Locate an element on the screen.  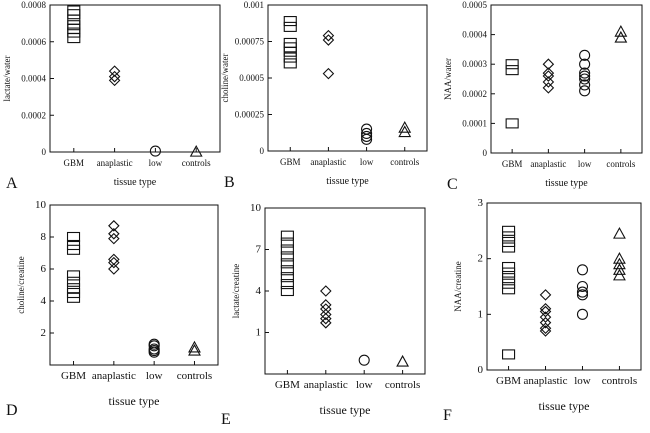
y-tick-label: 0.0005 is located at coordinates (251, 78).